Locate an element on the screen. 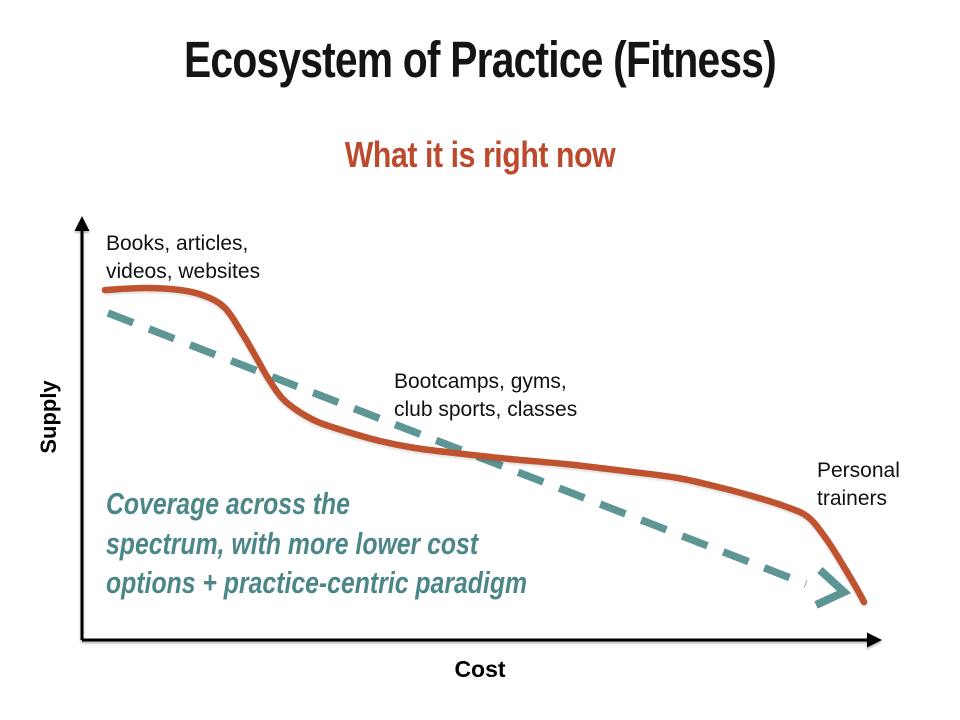 The image size is (960, 720). label-personal-trainers: Personal trainers is located at coordinates (858, 484).